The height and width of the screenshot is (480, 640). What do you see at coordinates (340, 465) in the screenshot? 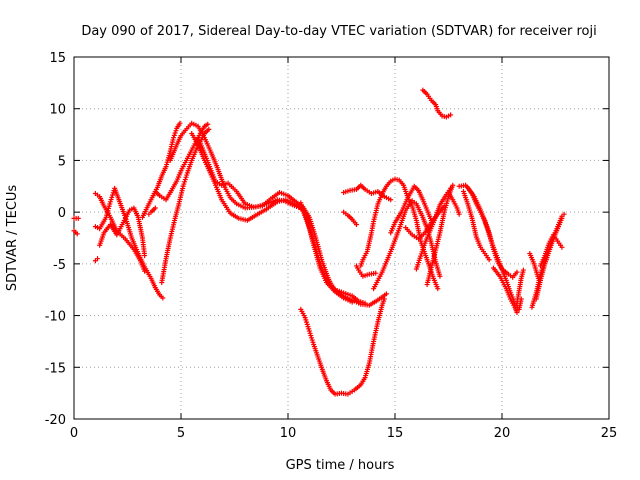
I see `x-axis-label: GPS time / hours` at bounding box center [340, 465].